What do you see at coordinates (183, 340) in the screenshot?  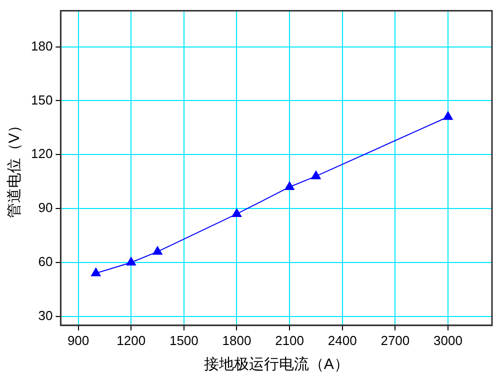 I see `x-tick-label: 1500` at bounding box center [183, 340].